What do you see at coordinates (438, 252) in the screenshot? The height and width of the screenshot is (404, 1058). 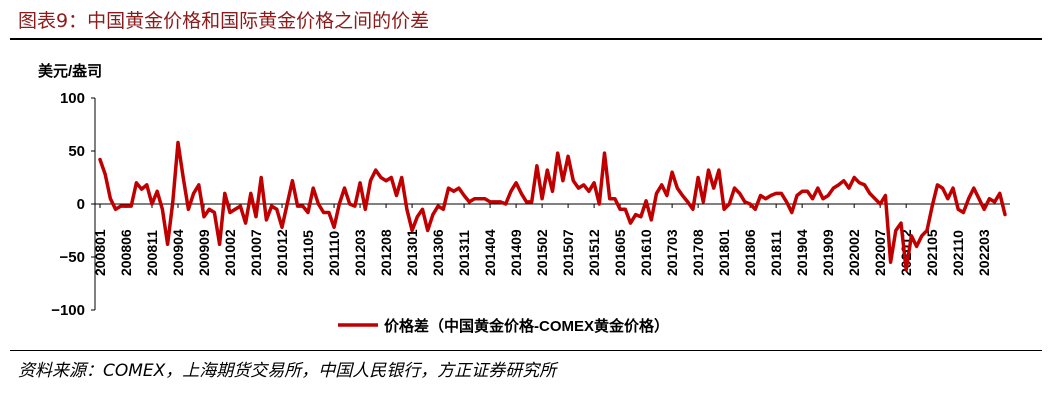 I see `x-tick-label: 201306` at bounding box center [438, 252].